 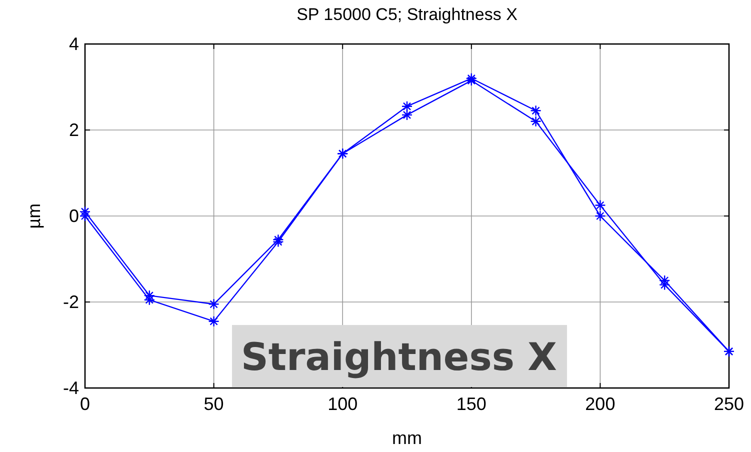 What do you see at coordinates (407, 14) in the screenshot?
I see `chart-title: SP 15000 C5; Straightness X` at bounding box center [407, 14].